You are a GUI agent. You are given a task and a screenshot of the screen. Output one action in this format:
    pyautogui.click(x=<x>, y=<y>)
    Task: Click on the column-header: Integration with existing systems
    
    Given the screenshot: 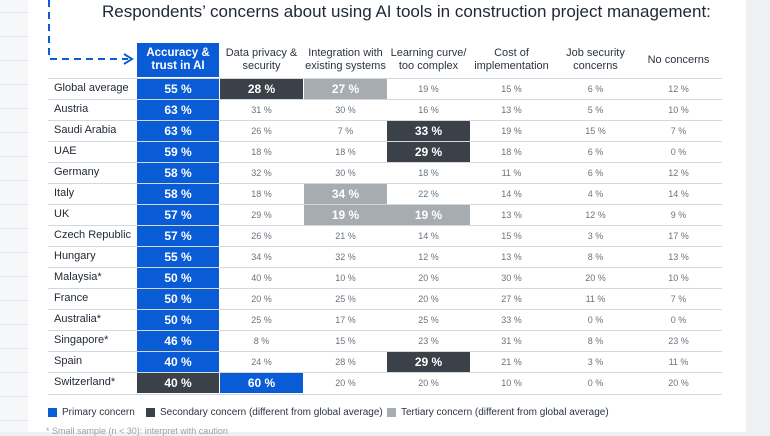 What is the action you would take?
    pyautogui.click(x=345, y=59)
    